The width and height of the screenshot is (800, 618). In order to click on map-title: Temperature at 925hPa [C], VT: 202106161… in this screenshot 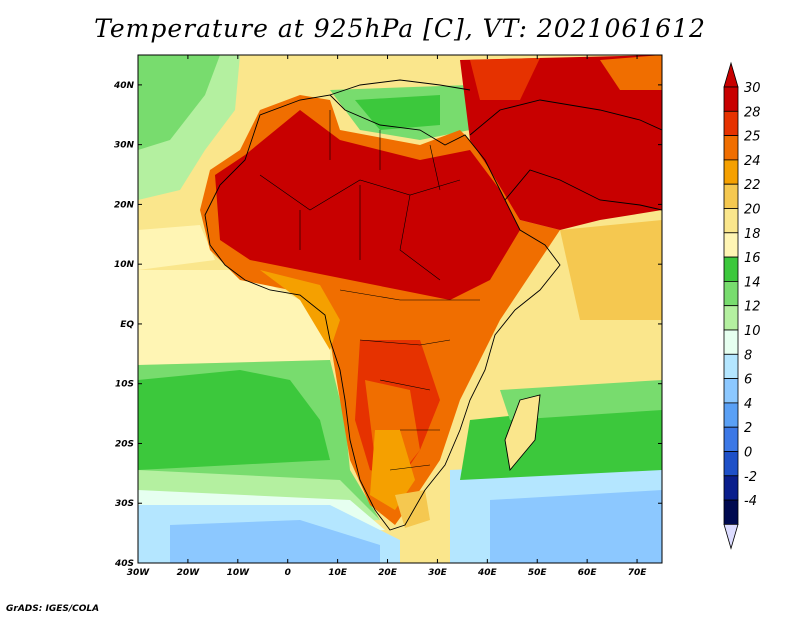, I will do `click(400, 28)`.